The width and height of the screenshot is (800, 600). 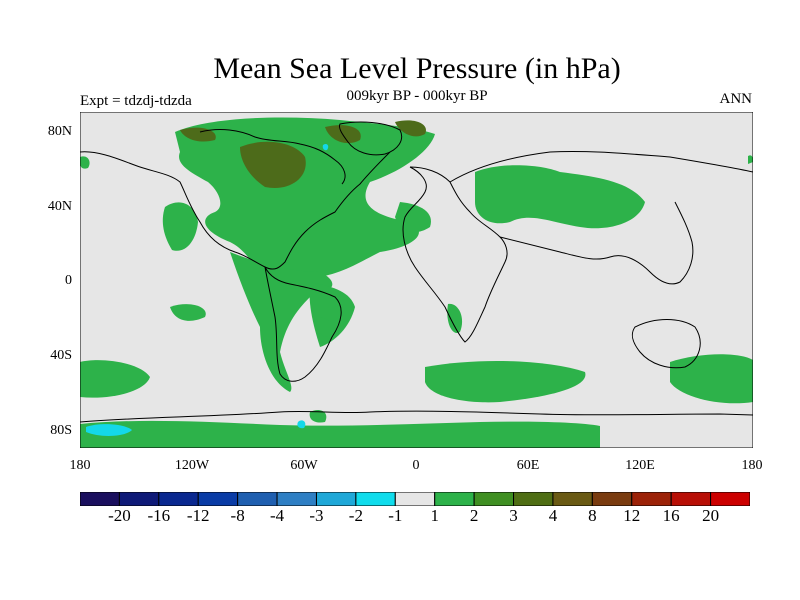 What do you see at coordinates (207, 289) in the screenshot?
I see `negative-anomaly-regions` at bounding box center [207, 289].